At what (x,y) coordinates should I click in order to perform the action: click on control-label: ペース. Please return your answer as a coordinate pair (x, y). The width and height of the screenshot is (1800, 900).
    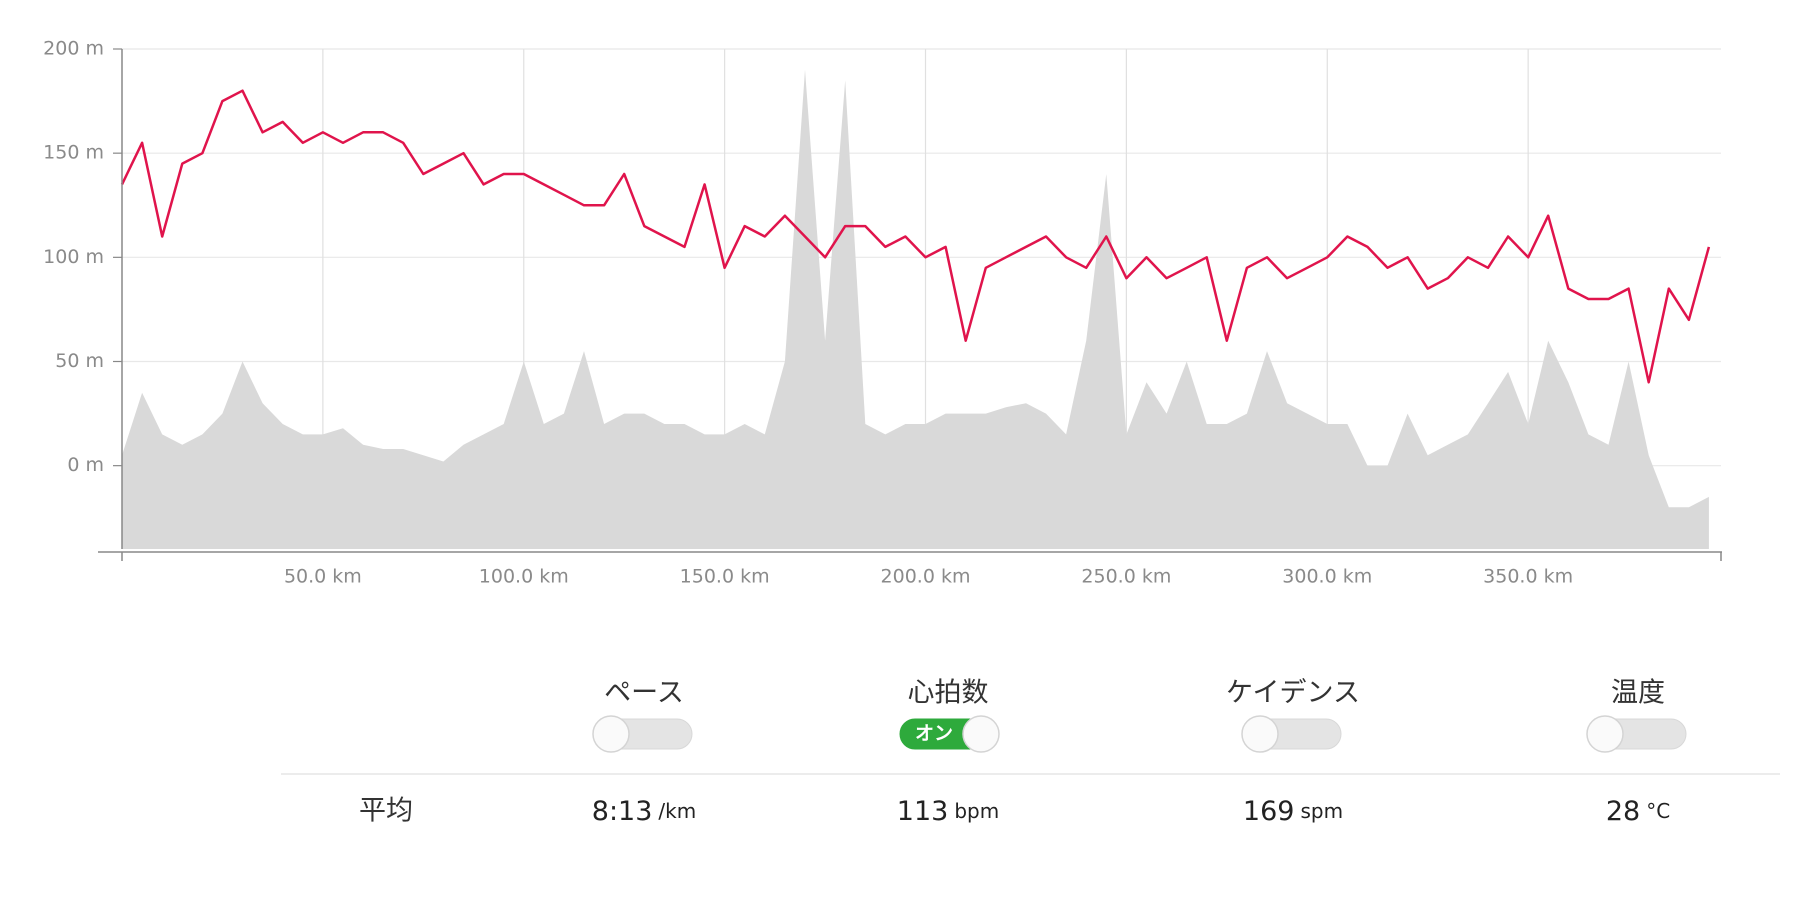
    Looking at the image, I should click on (644, 693).